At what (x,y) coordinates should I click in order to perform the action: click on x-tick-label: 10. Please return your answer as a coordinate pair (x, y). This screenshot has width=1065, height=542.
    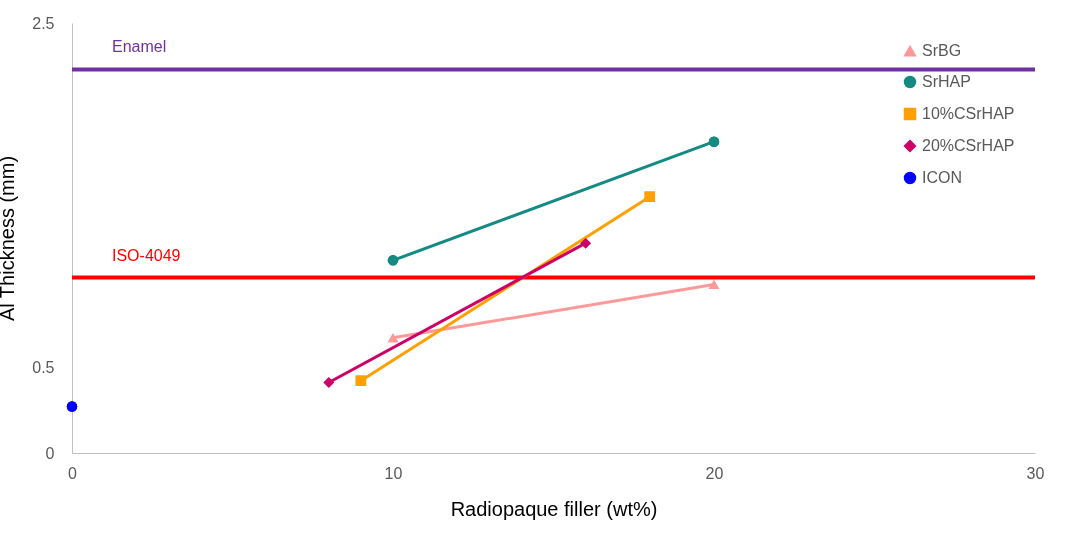
    Looking at the image, I should click on (393, 473).